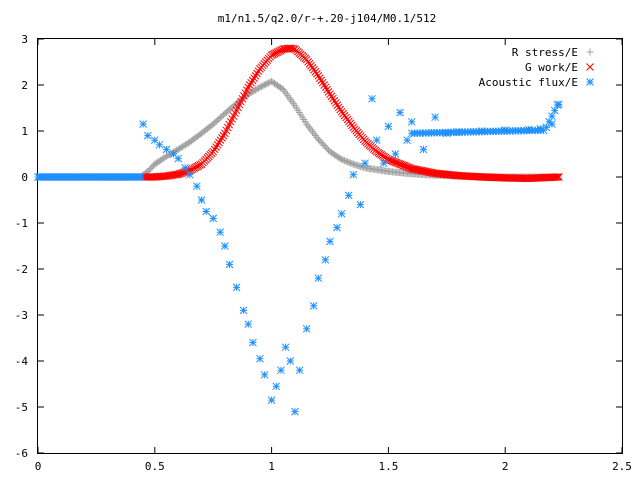 Image resolution: width=640 pixels, height=480 pixels. Describe the element at coordinates (388, 466) in the screenshot. I see `x-tick-label: 1.5` at that location.